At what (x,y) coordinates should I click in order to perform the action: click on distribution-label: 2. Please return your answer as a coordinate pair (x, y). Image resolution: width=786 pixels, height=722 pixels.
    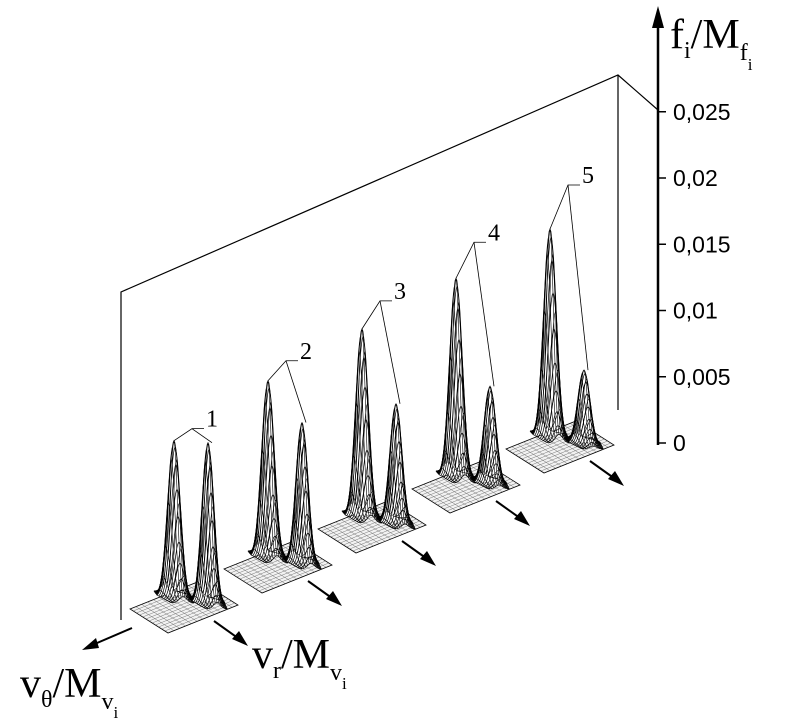
    Looking at the image, I should click on (306, 352).